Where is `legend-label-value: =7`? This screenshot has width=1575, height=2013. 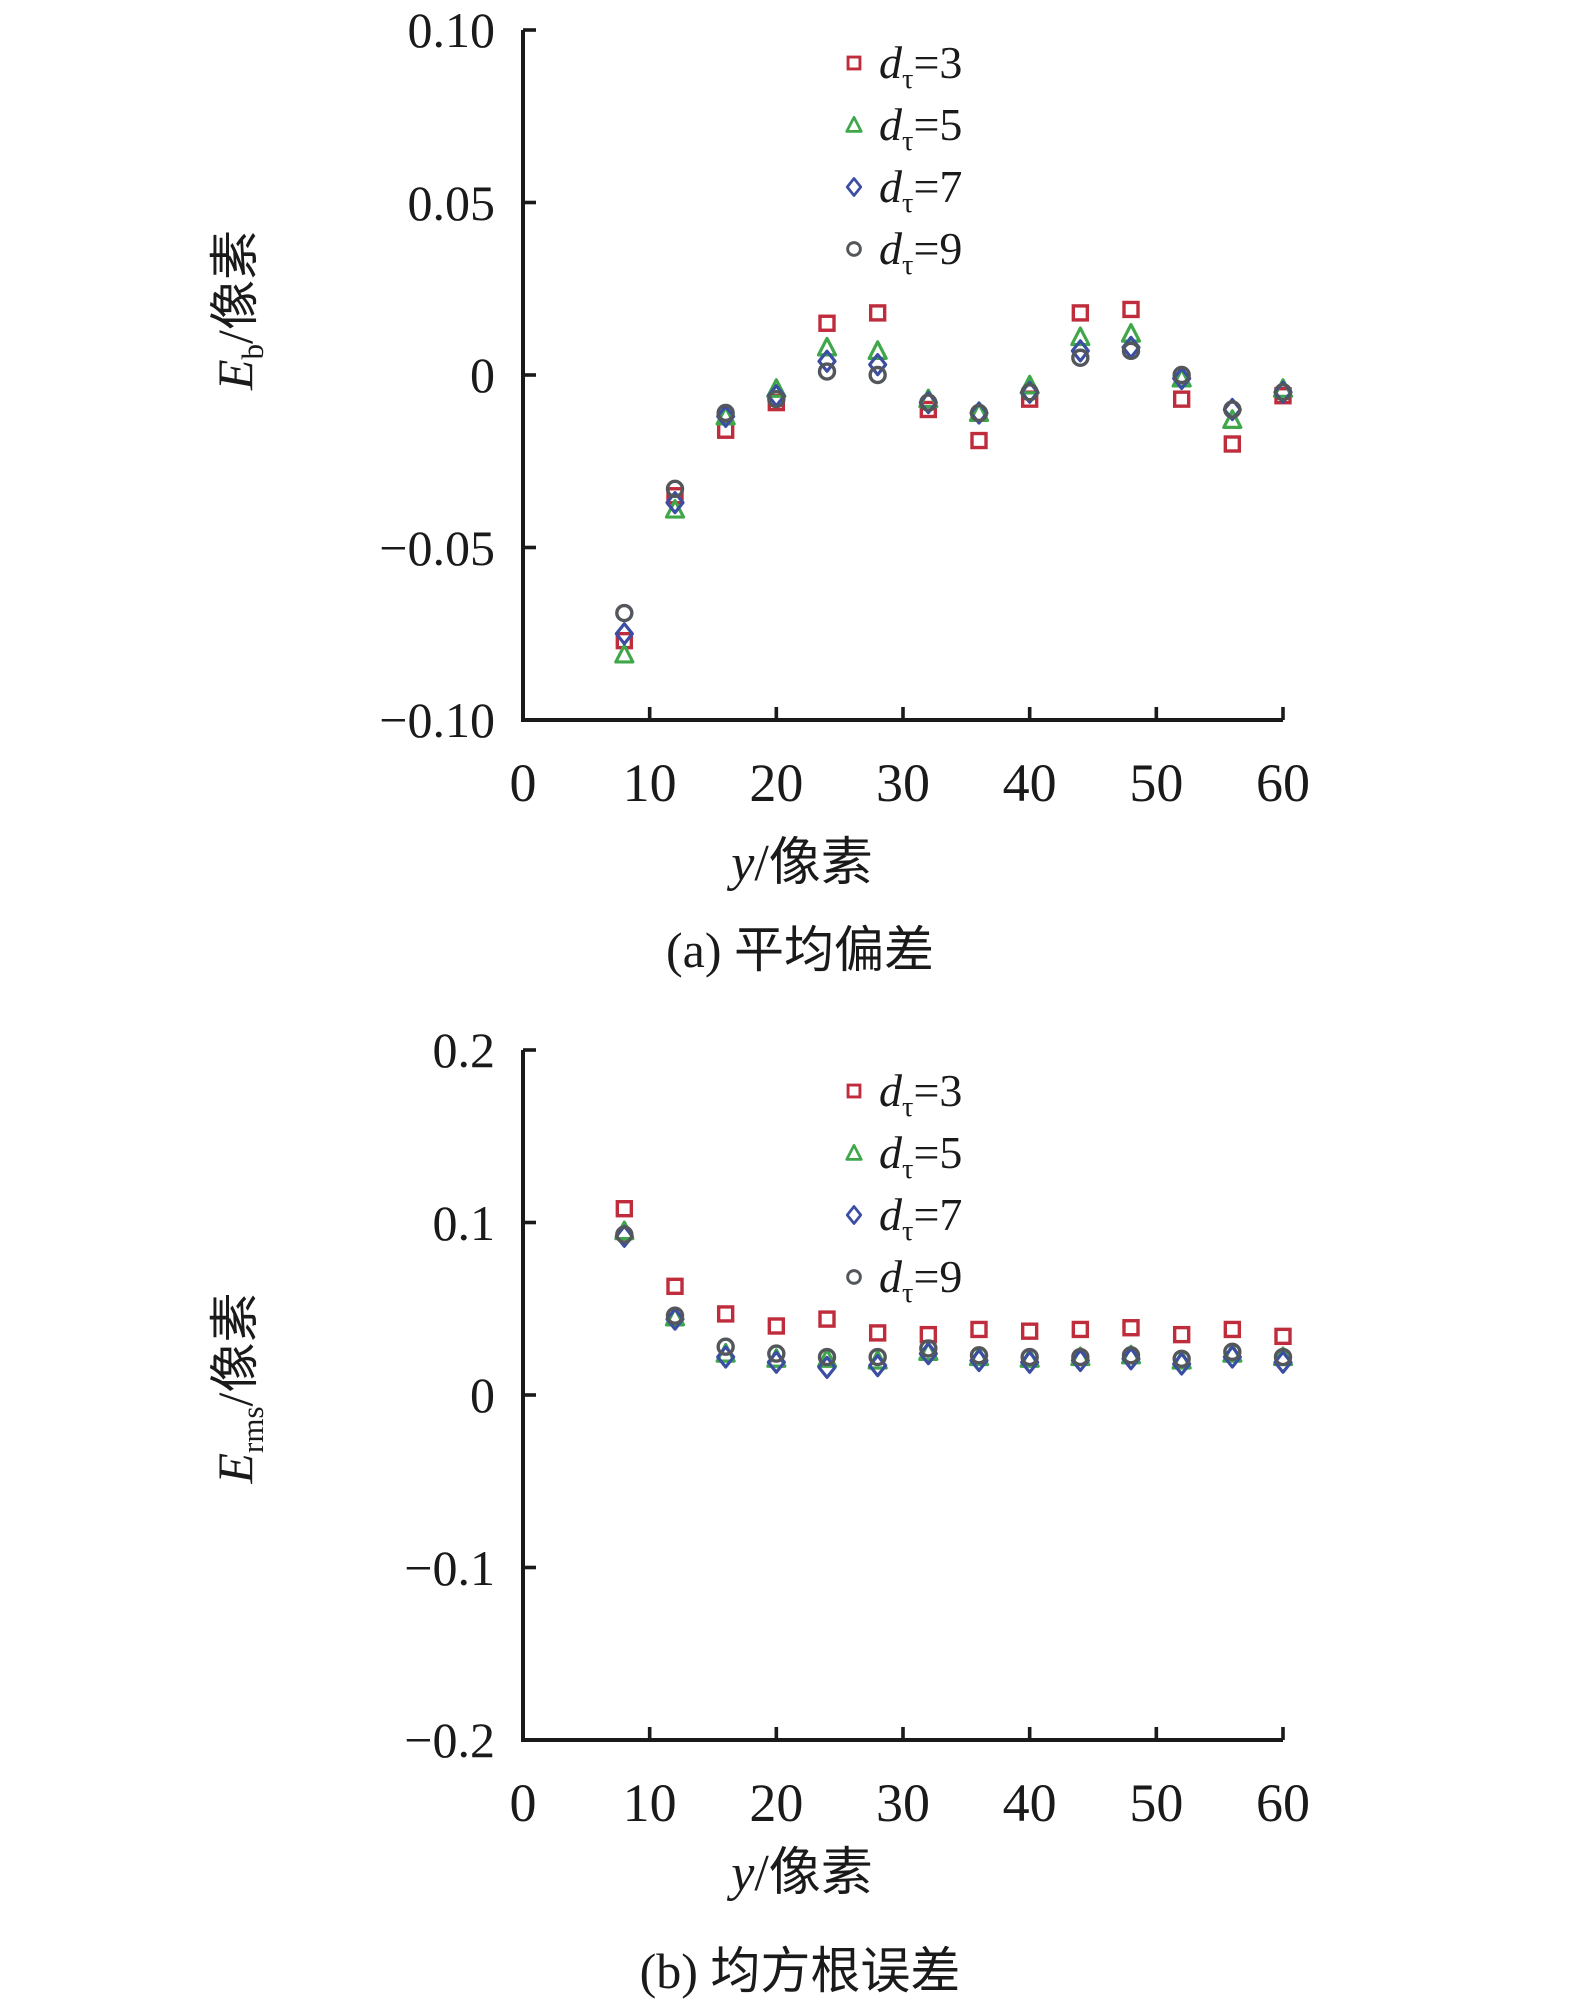
legend-label-value: =7 is located at coordinates (938, 186).